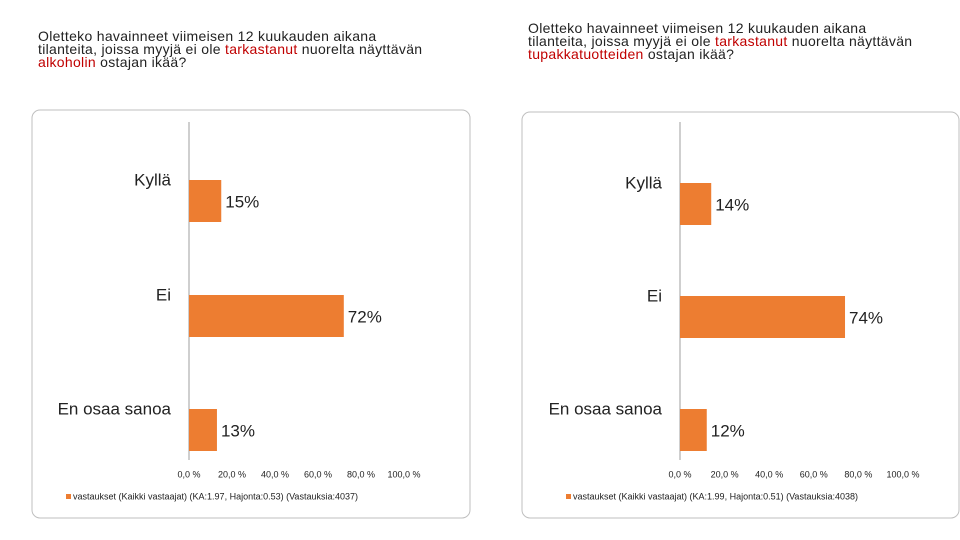  What do you see at coordinates (365, 316) in the screenshot?
I see `value-label: 72%` at bounding box center [365, 316].